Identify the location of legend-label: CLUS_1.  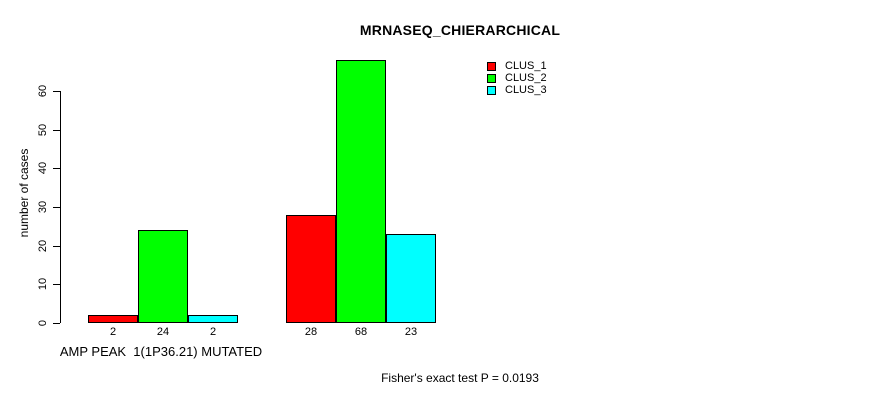
(526, 66).